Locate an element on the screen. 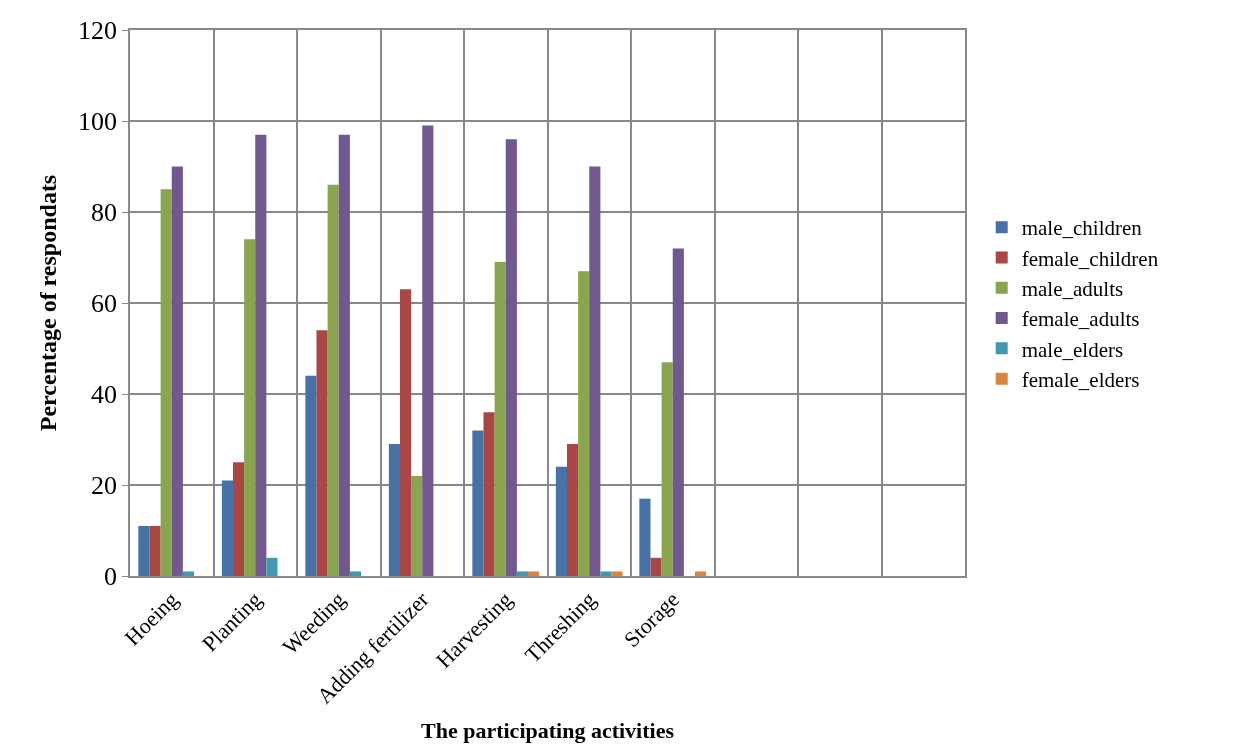  legend-label: female_children is located at coordinates (1090, 258).